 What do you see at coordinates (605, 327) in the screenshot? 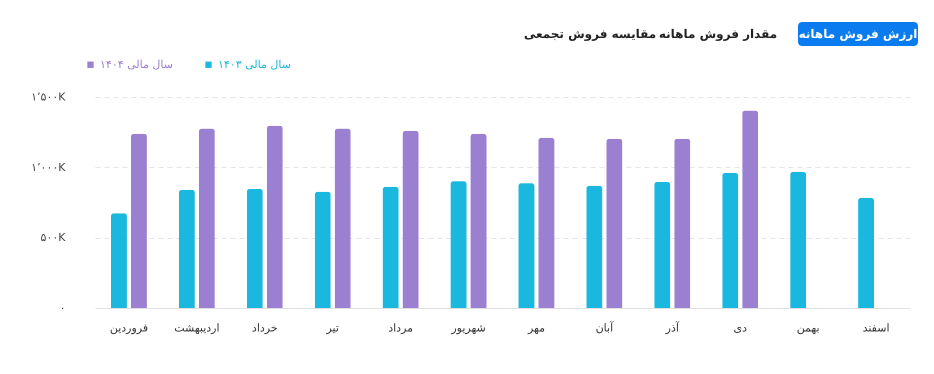
I see `x-tick-label: آبان` at bounding box center [605, 327].